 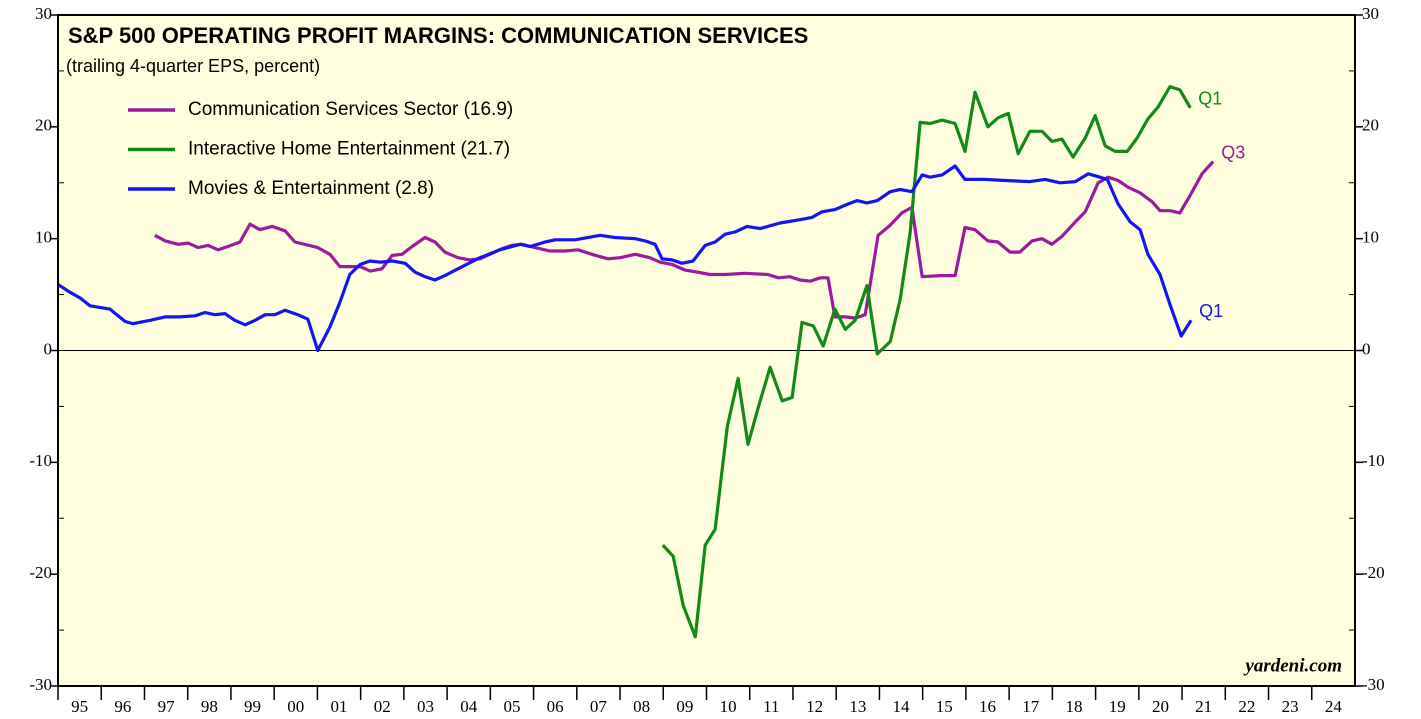 What do you see at coordinates (1073, 706) in the screenshot?
I see `x-tick-label: 18` at bounding box center [1073, 706].